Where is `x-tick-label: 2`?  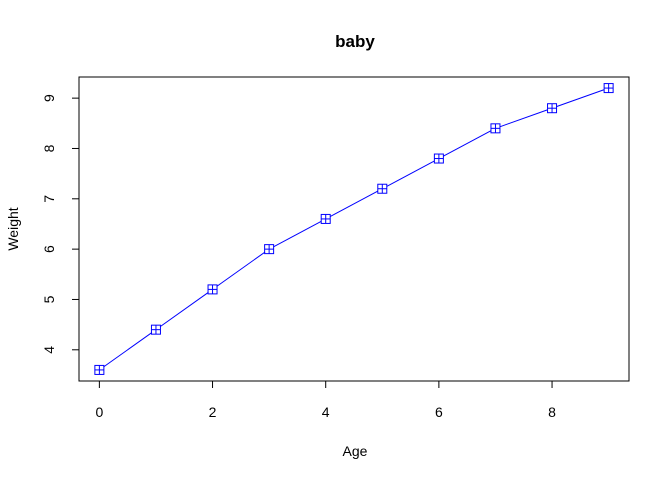 x-tick-label: 2 is located at coordinates (213, 412).